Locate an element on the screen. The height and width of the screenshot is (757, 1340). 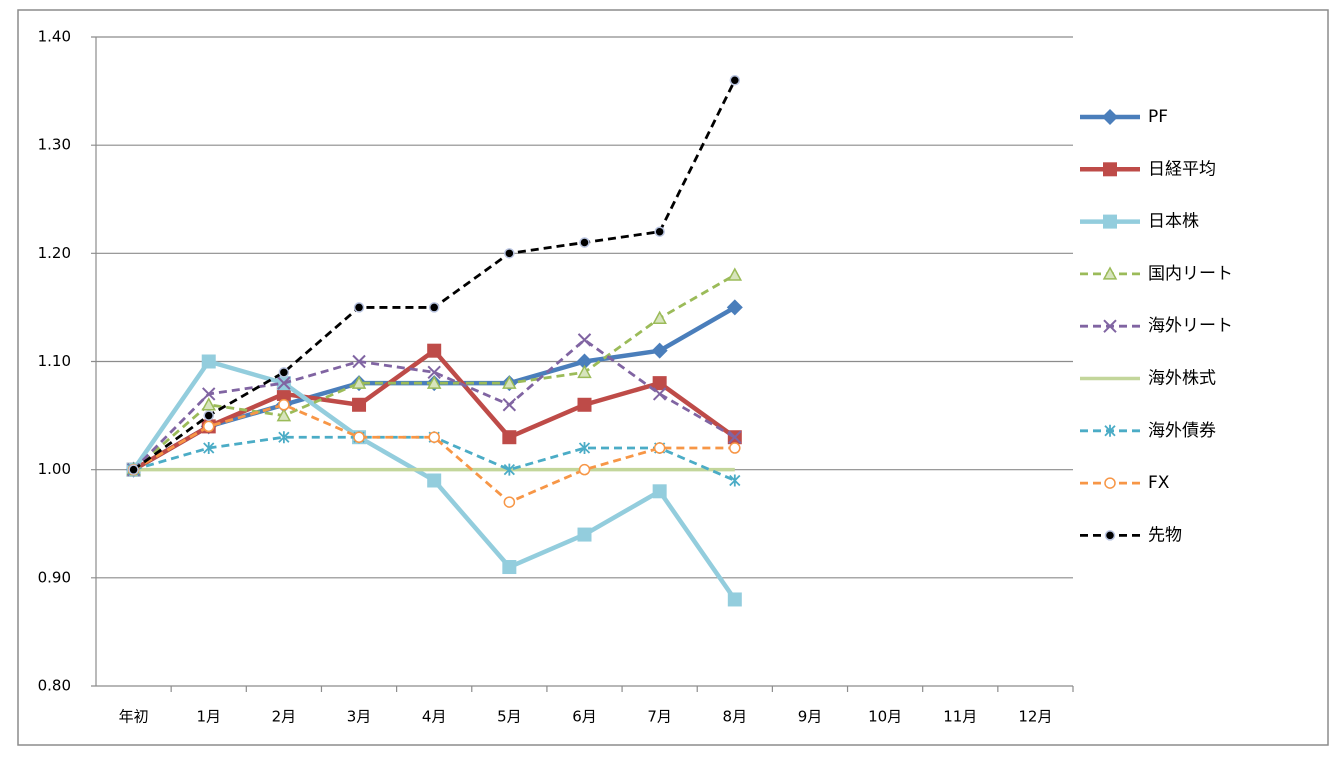
x-tick-label: 12月 is located at coordinates (1035, 717).